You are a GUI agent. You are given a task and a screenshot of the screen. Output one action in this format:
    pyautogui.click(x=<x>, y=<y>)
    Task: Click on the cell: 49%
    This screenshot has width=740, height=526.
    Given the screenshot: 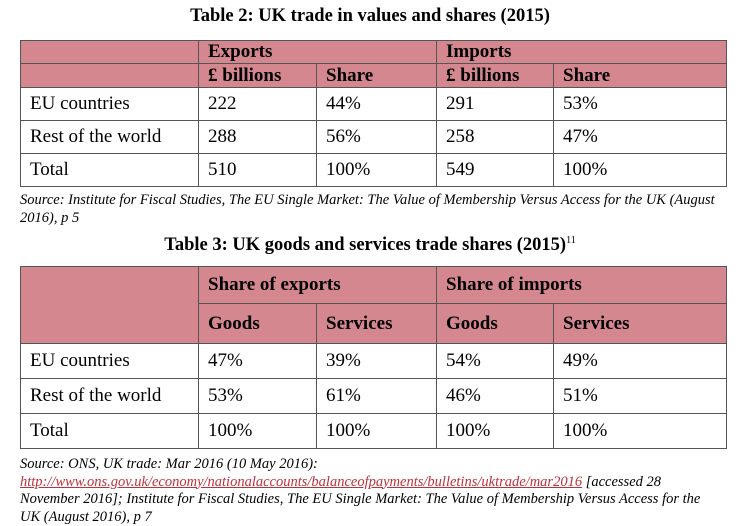 What is the action you would take?
    pyautogui.click(x=640, y=361)
    